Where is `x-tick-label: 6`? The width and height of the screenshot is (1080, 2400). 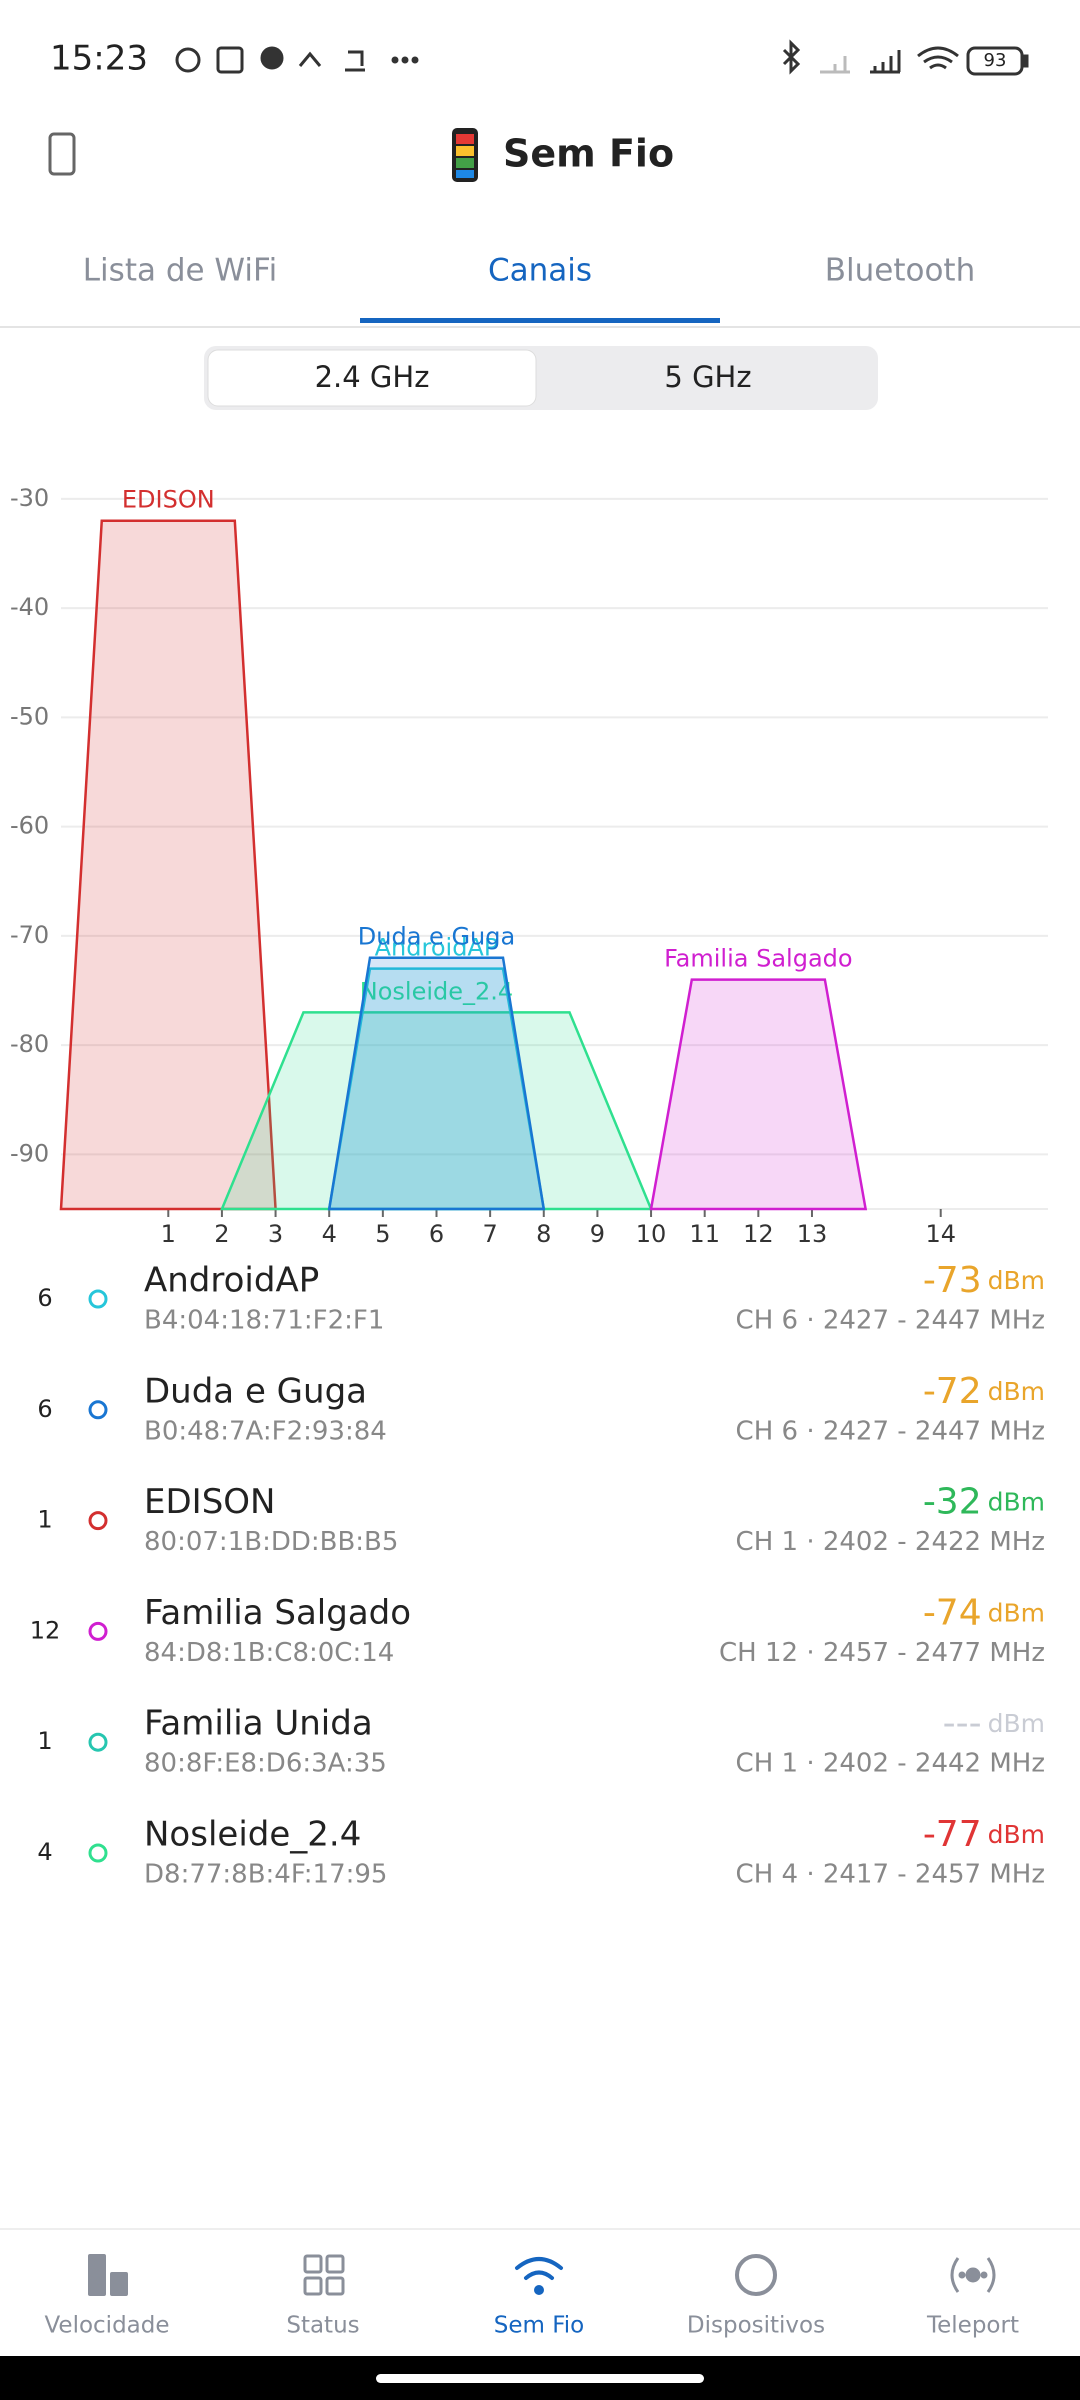 x-tick-label: 6 is located at coordinates (436, 1234).